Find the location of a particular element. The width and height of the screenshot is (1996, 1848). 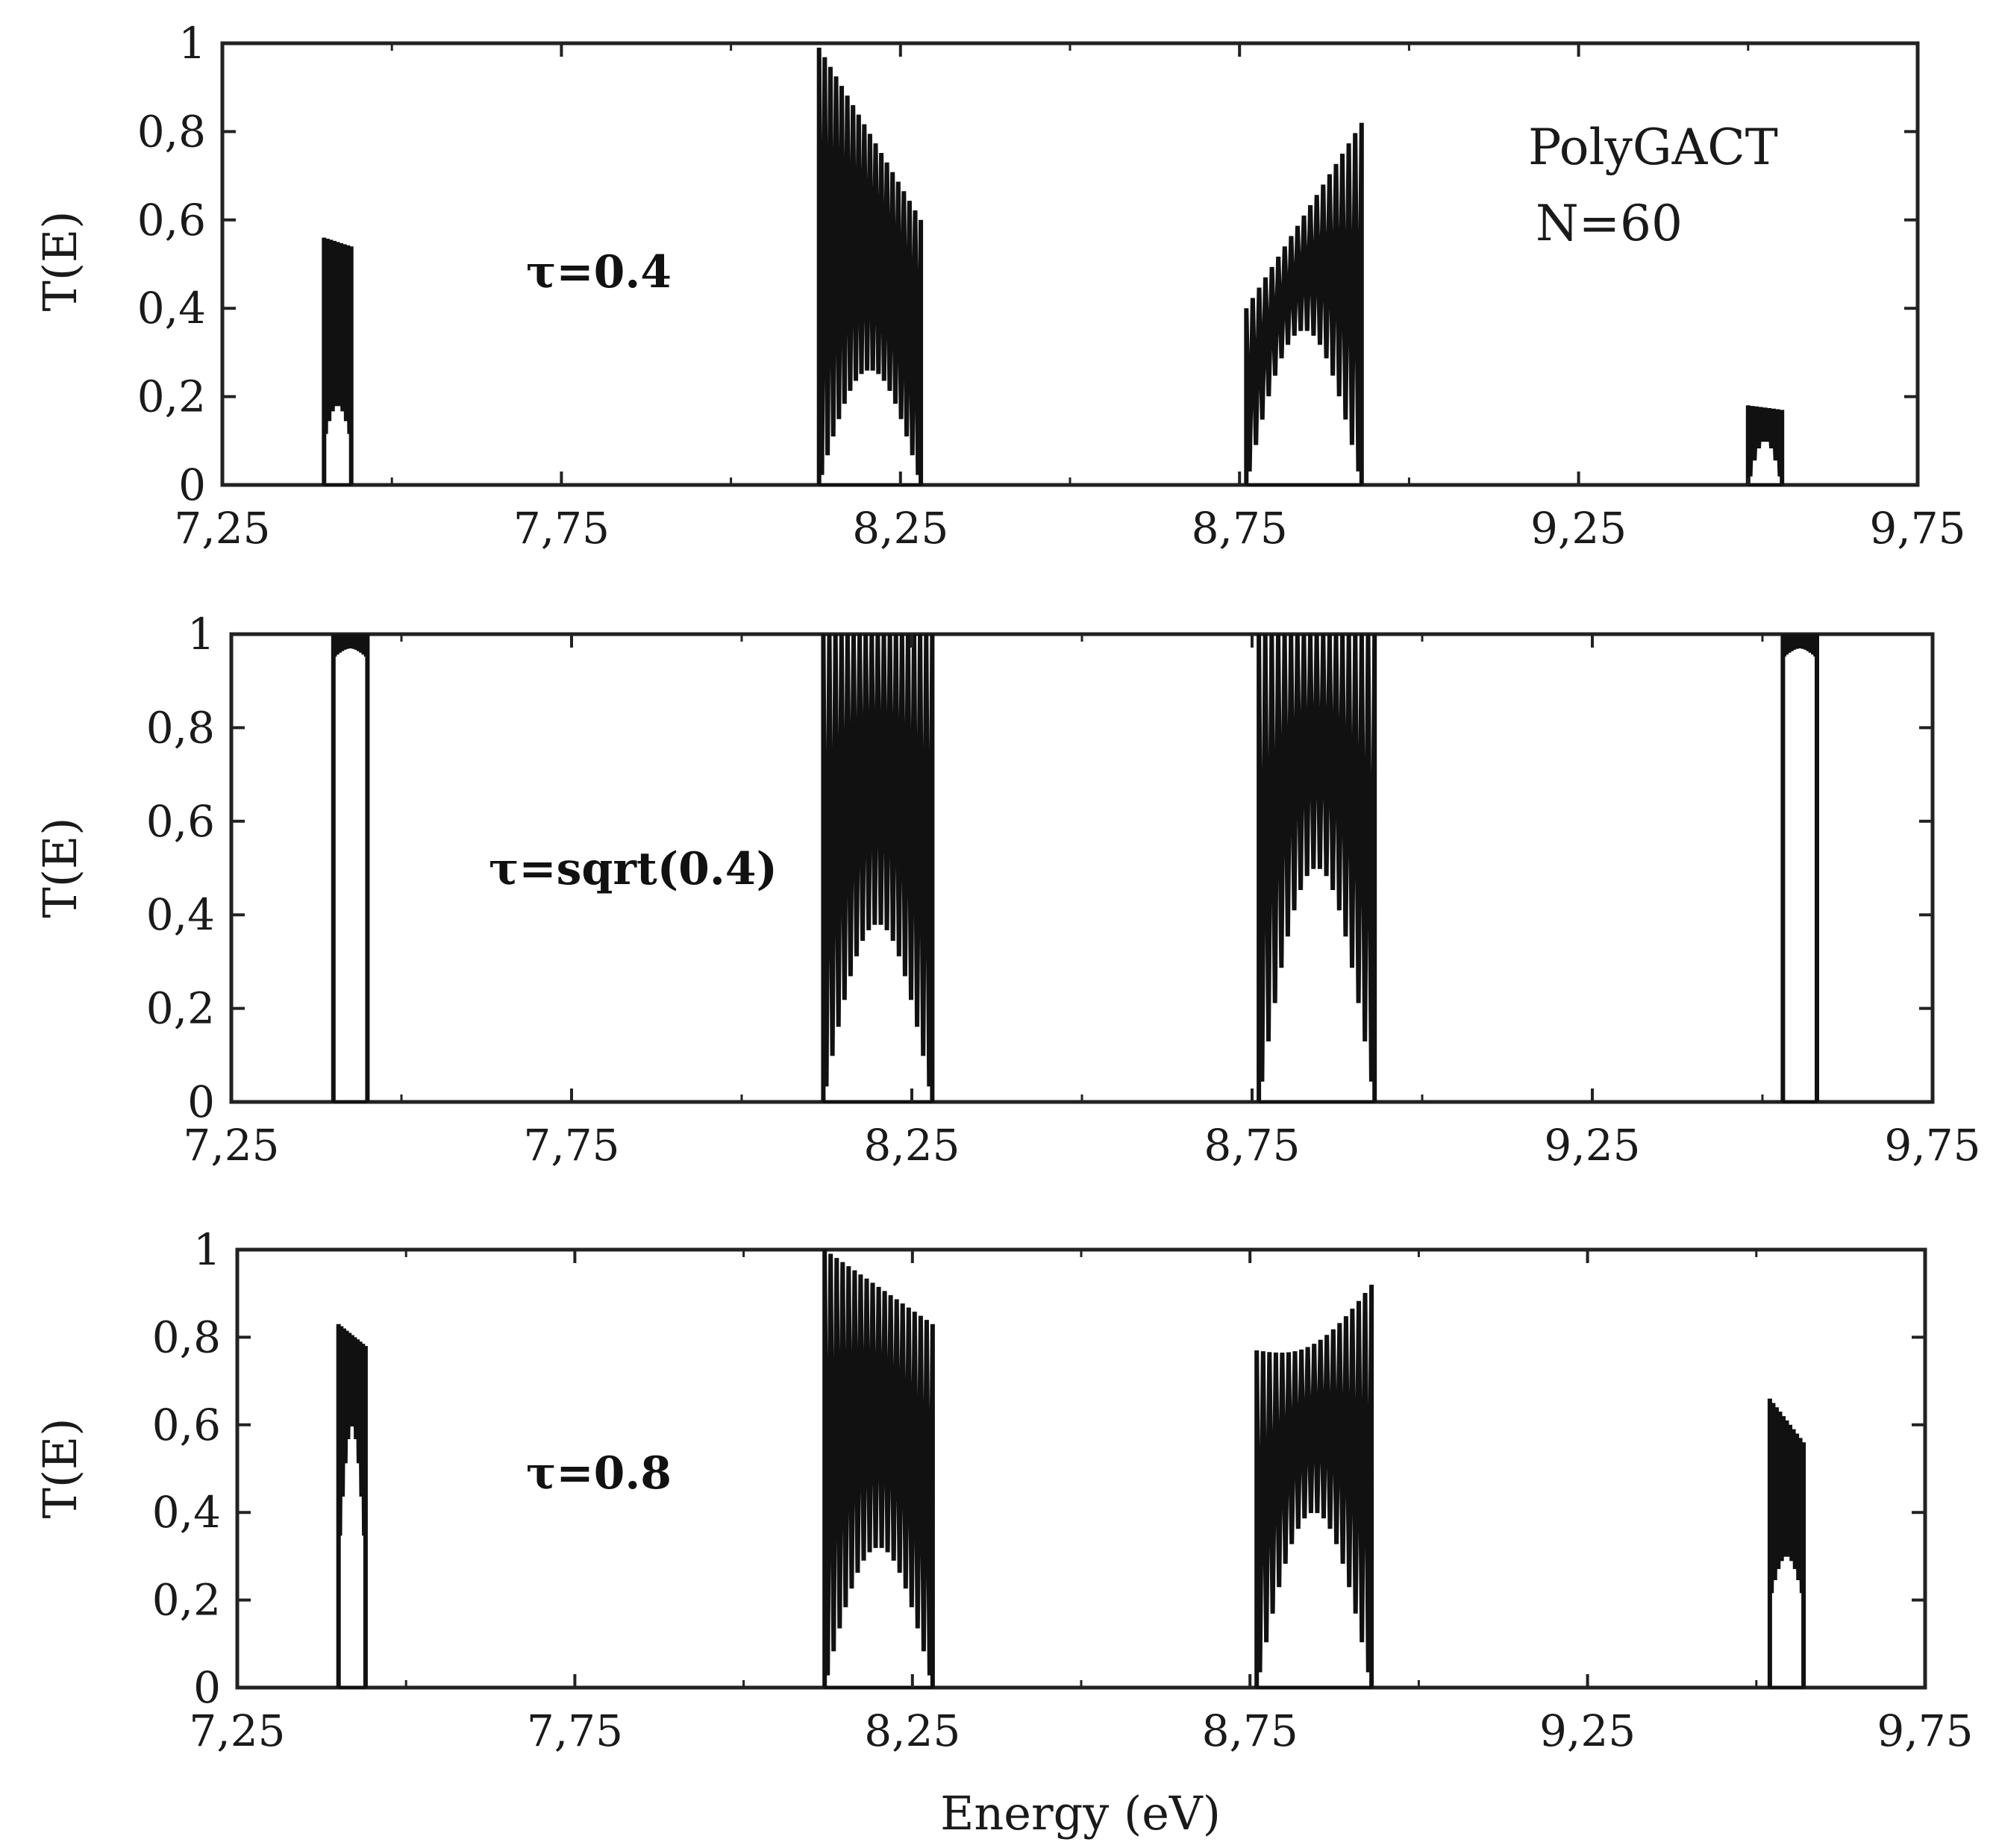

tau-annotation: τ=0.8 is located at coordinates (599, 1473).